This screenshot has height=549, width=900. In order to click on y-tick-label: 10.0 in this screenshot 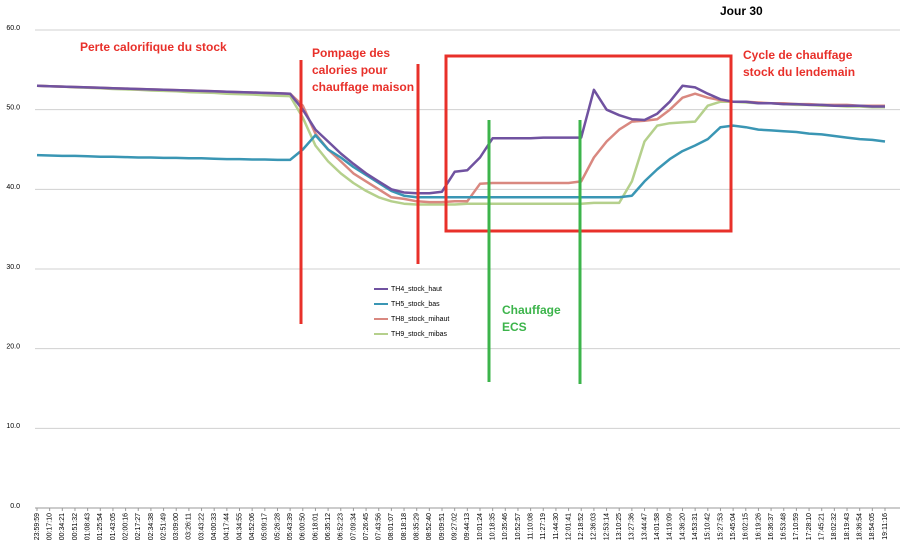, I will do `click(13, 426)`.